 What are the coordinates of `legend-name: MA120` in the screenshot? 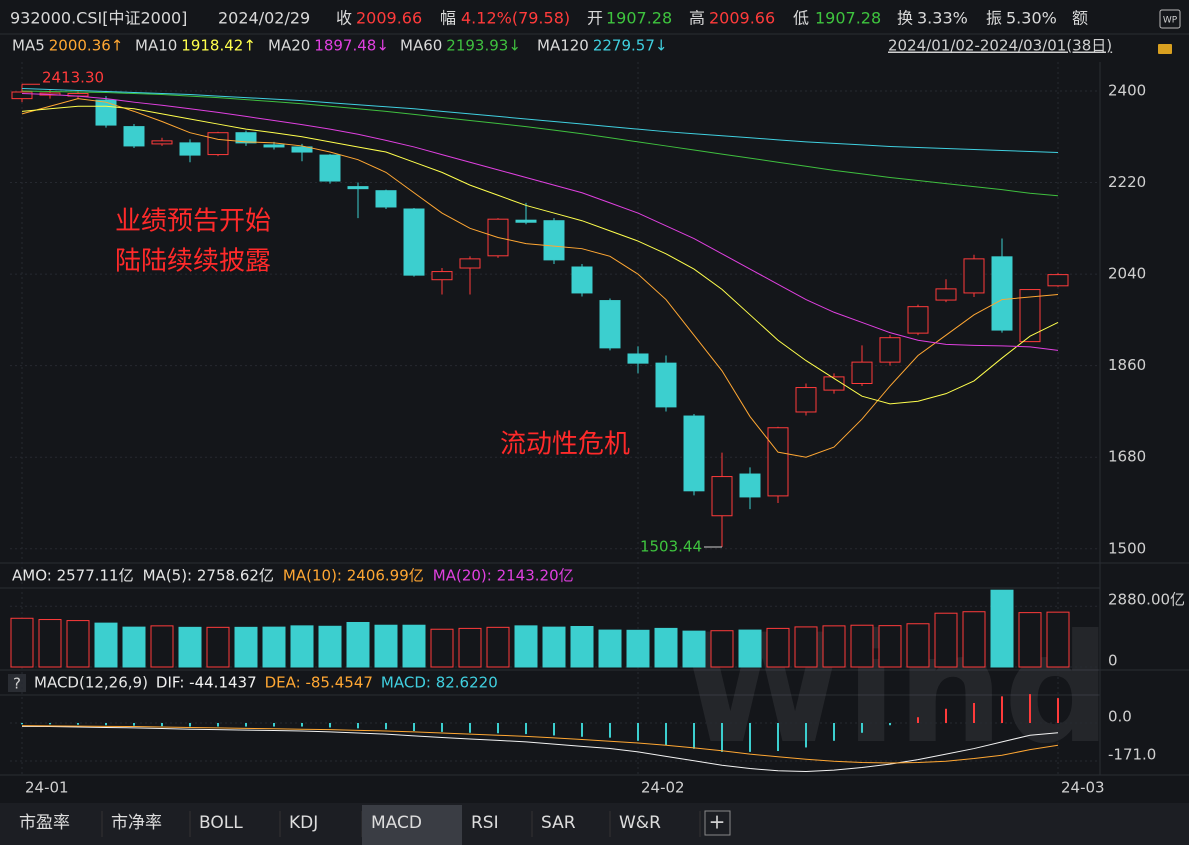 It's located at (563, 46).